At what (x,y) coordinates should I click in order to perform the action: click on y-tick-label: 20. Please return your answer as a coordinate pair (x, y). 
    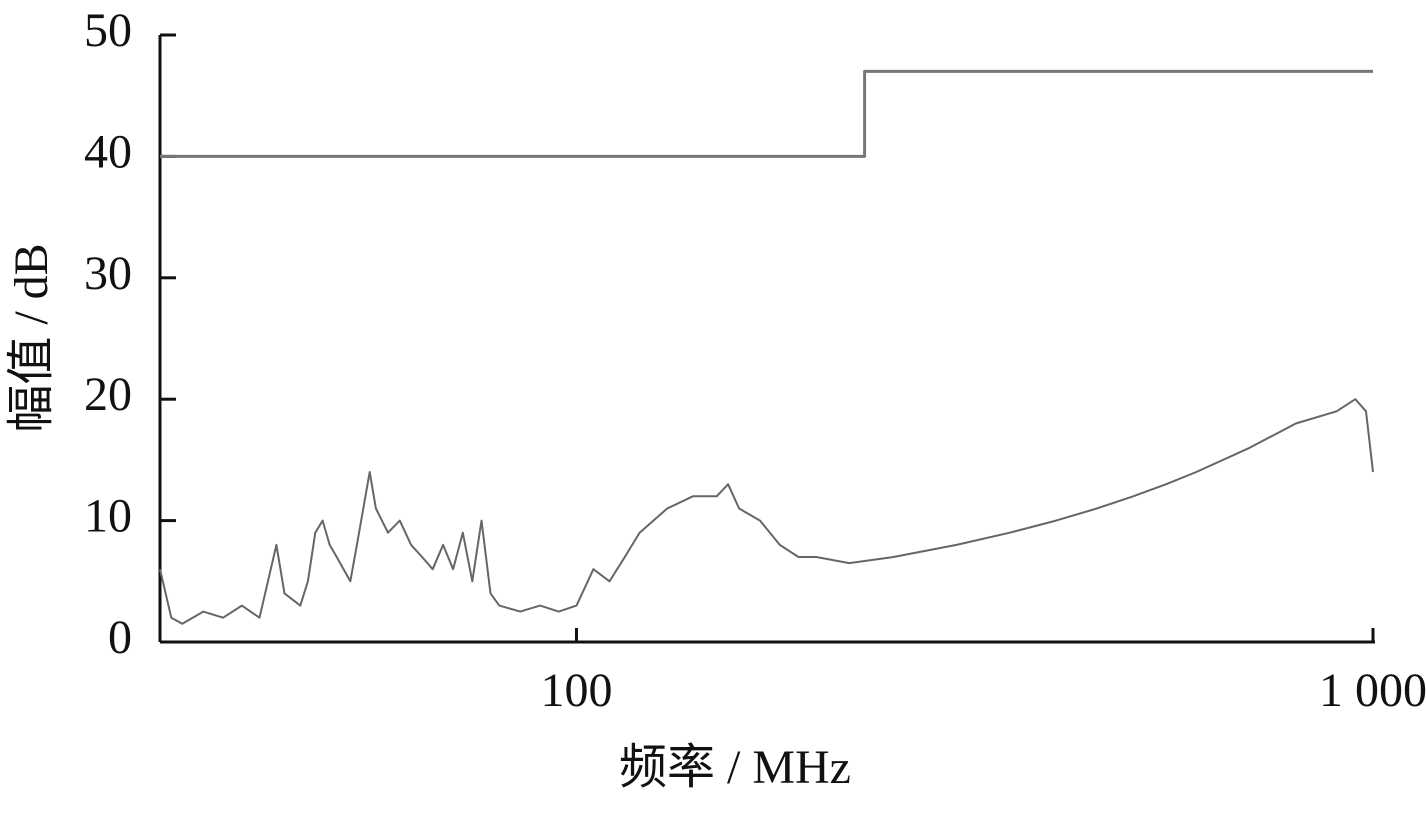
    Looking at the image, I should click on (108, 394).